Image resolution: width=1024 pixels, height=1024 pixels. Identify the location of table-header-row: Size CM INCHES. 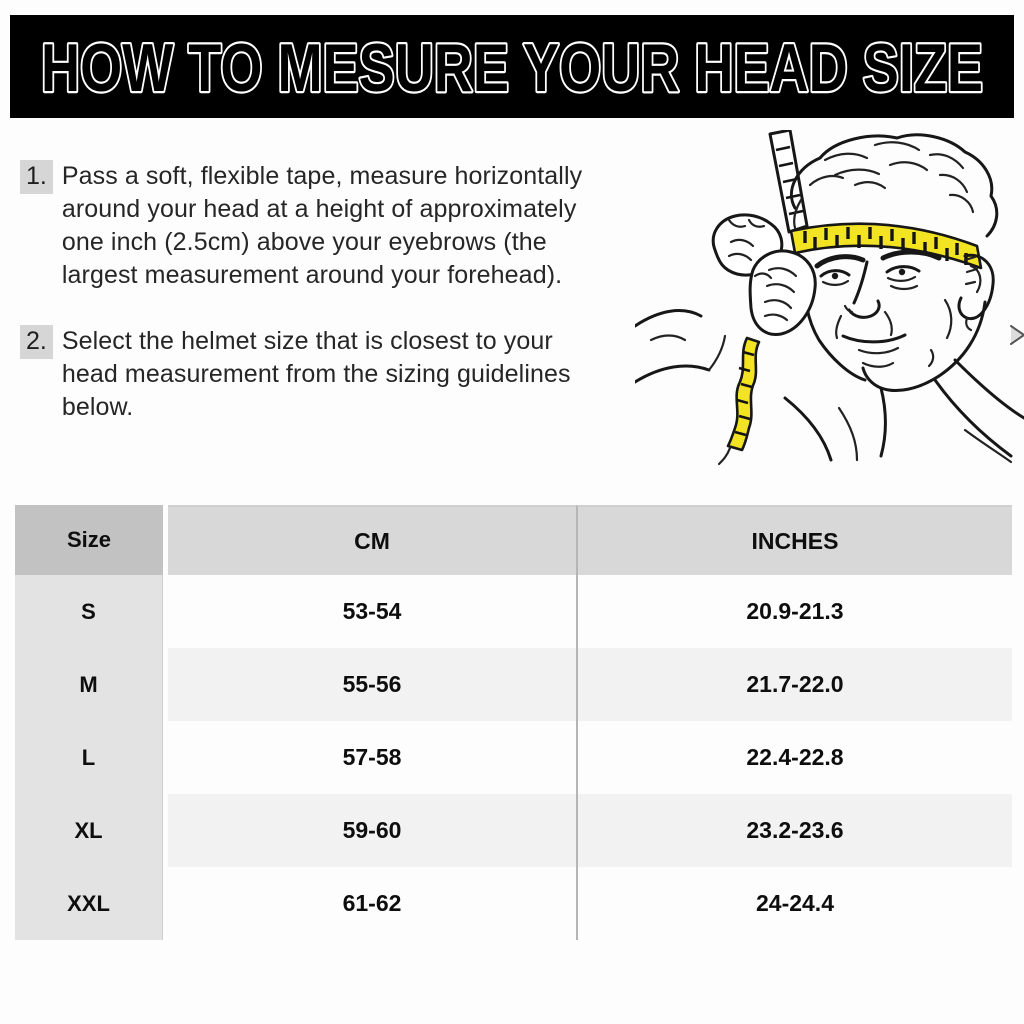
(513, 540).